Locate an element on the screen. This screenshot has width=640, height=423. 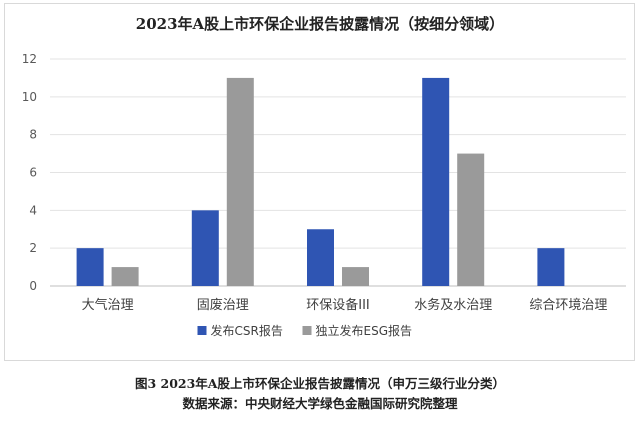
figure-caption-title: 图3 2023年A股上市环保企业报告披露情况（申万三级行业分类） is located at coordinates (320, 383).